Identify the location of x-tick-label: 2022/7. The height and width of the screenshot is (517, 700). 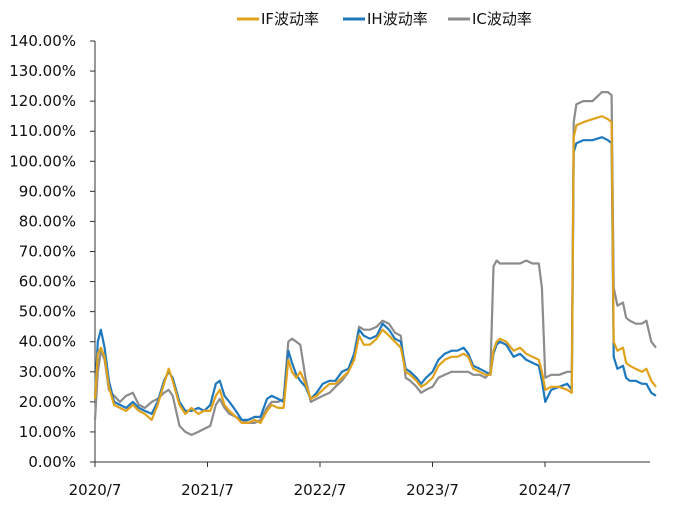
(320, 490).